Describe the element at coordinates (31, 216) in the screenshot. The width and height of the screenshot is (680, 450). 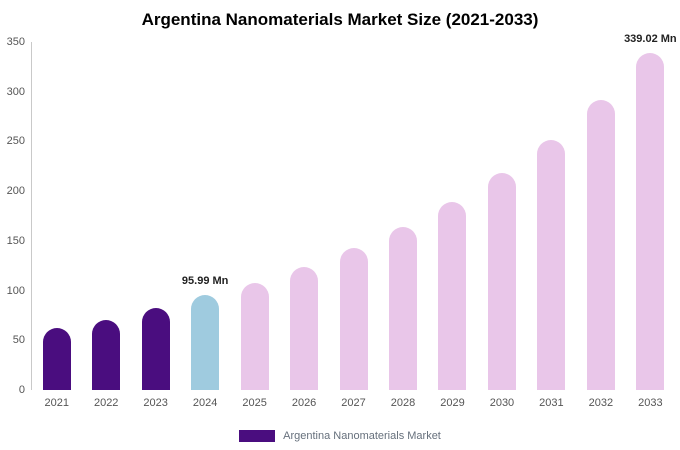
I see `y-axis-line` at that location.